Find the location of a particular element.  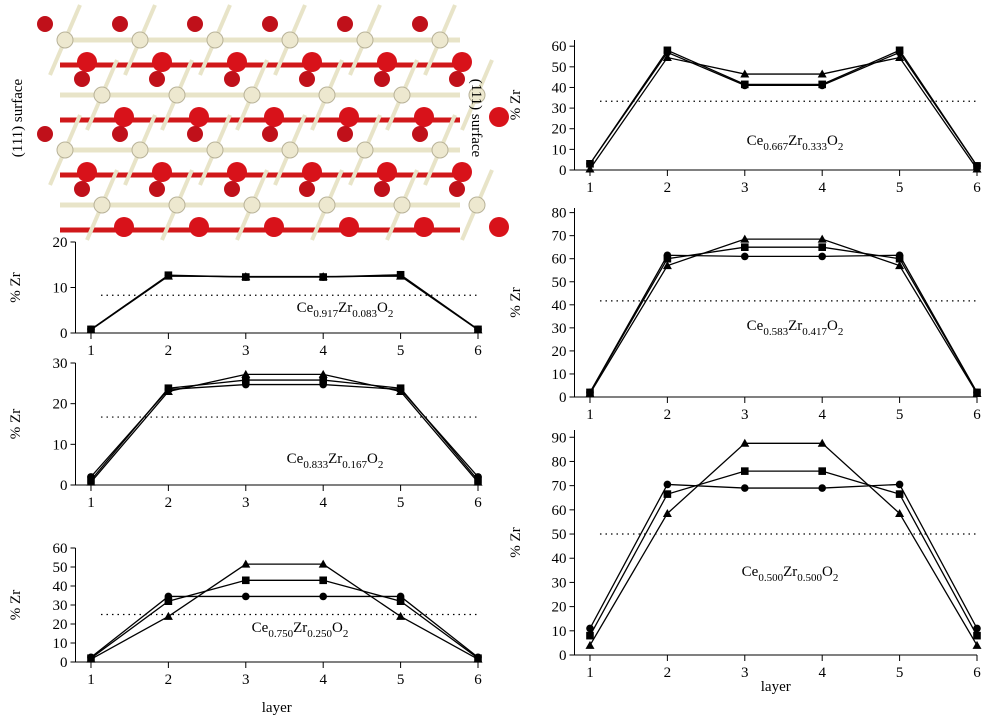

subscript: 0.833 is located at coordinates (315, 465).